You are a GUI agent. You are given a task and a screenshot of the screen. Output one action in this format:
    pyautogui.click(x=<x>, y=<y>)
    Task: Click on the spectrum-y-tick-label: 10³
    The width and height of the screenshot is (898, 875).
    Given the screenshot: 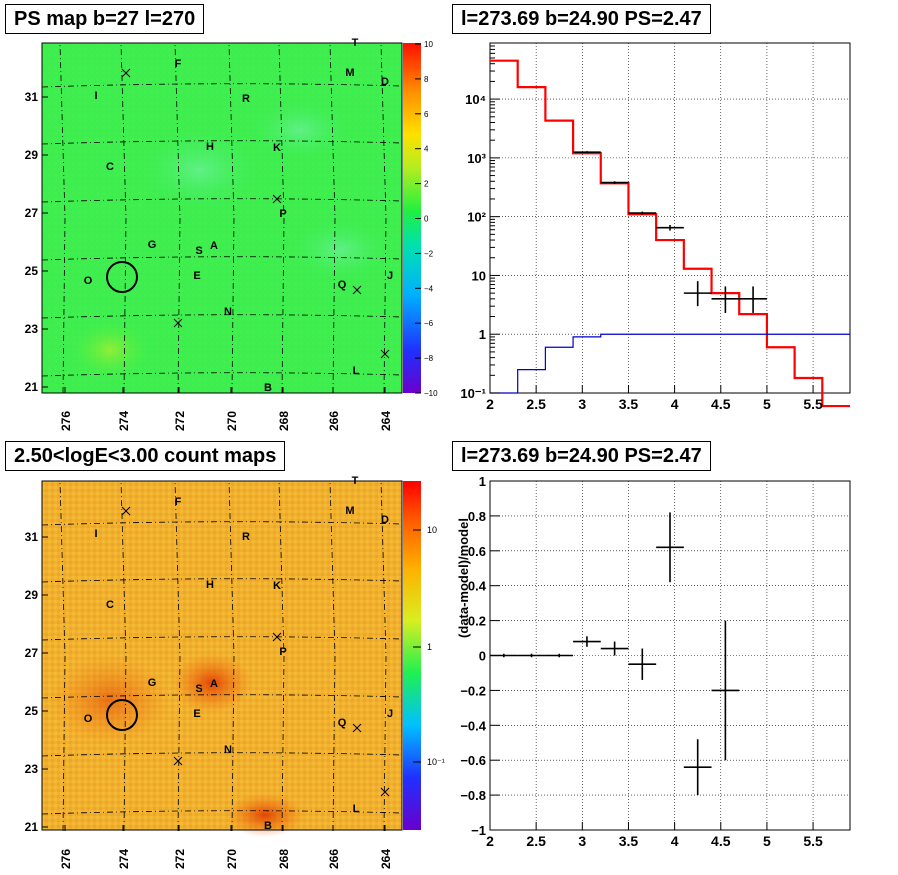 What is the action you would take?
    pyautogui.click(x=476, y=158)
    